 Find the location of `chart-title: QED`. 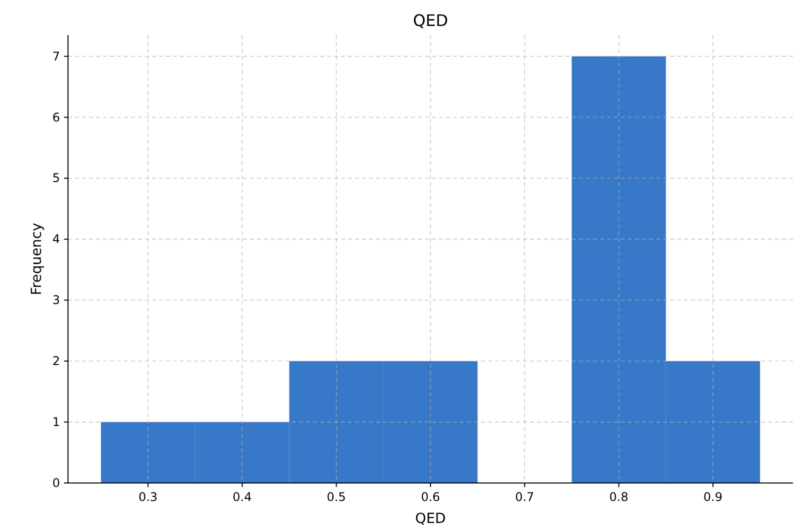

chart-title: QED is located at coordinates (430, 20).